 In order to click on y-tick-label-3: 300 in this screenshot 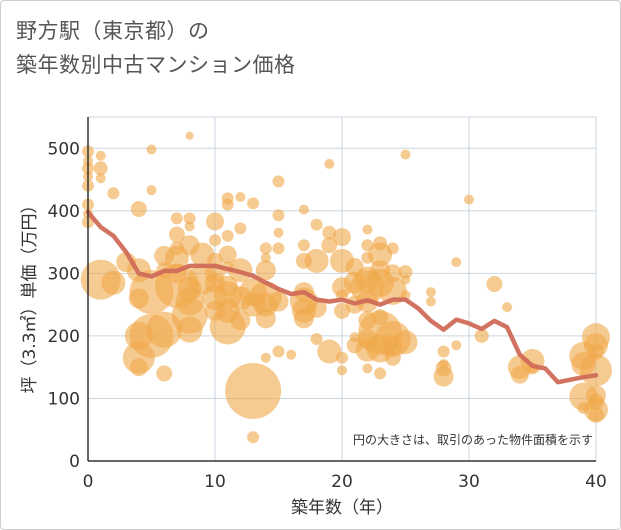, I will do `click(64, 274)`.